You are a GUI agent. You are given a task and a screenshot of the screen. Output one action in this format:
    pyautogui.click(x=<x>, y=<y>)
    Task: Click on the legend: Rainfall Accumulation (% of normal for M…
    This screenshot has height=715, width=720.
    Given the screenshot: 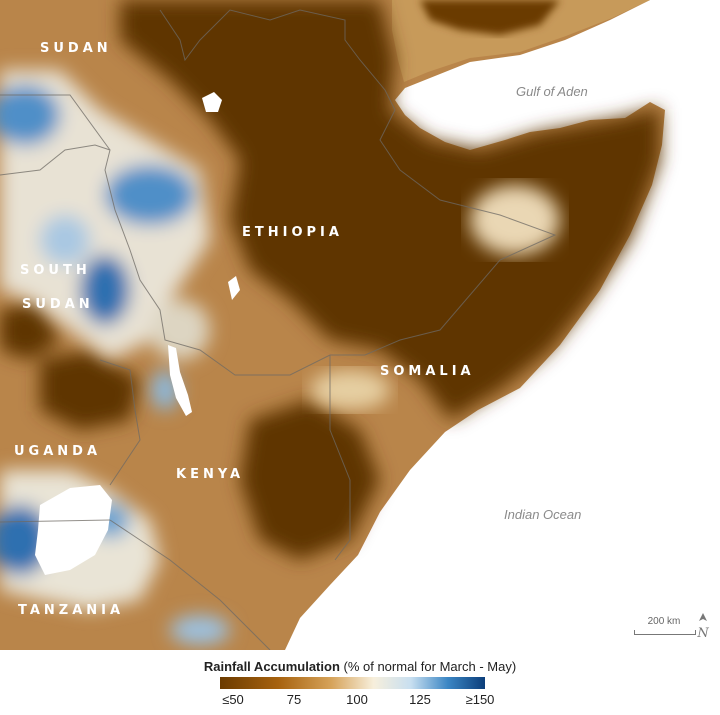 What is the action you would take?
    pyautogui.click(x=360, y=682)
    